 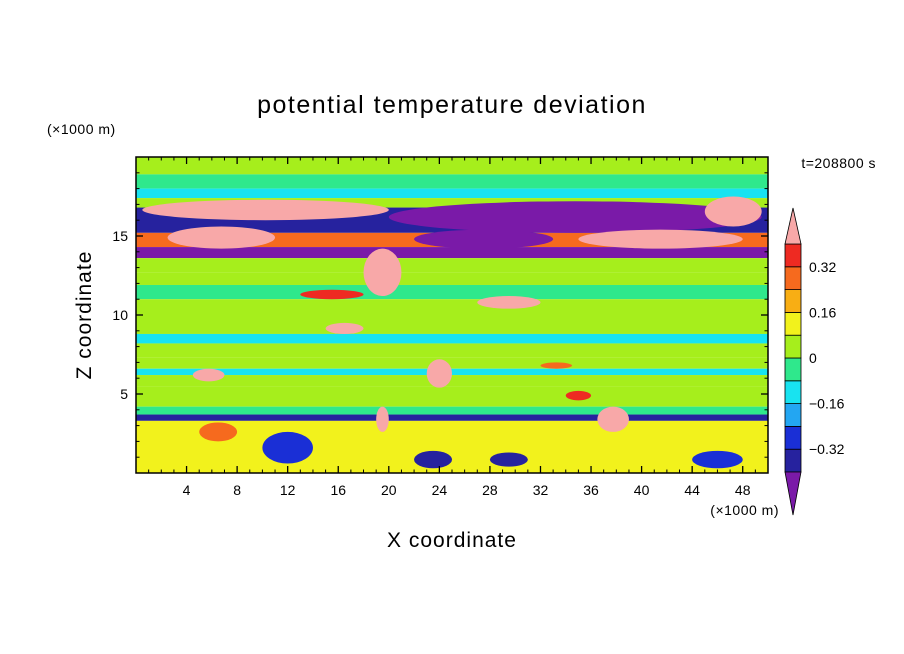 I want to click on colorbar: 0.32 0.16 0 −0.16 −0.32, so click(x=814, y=361).